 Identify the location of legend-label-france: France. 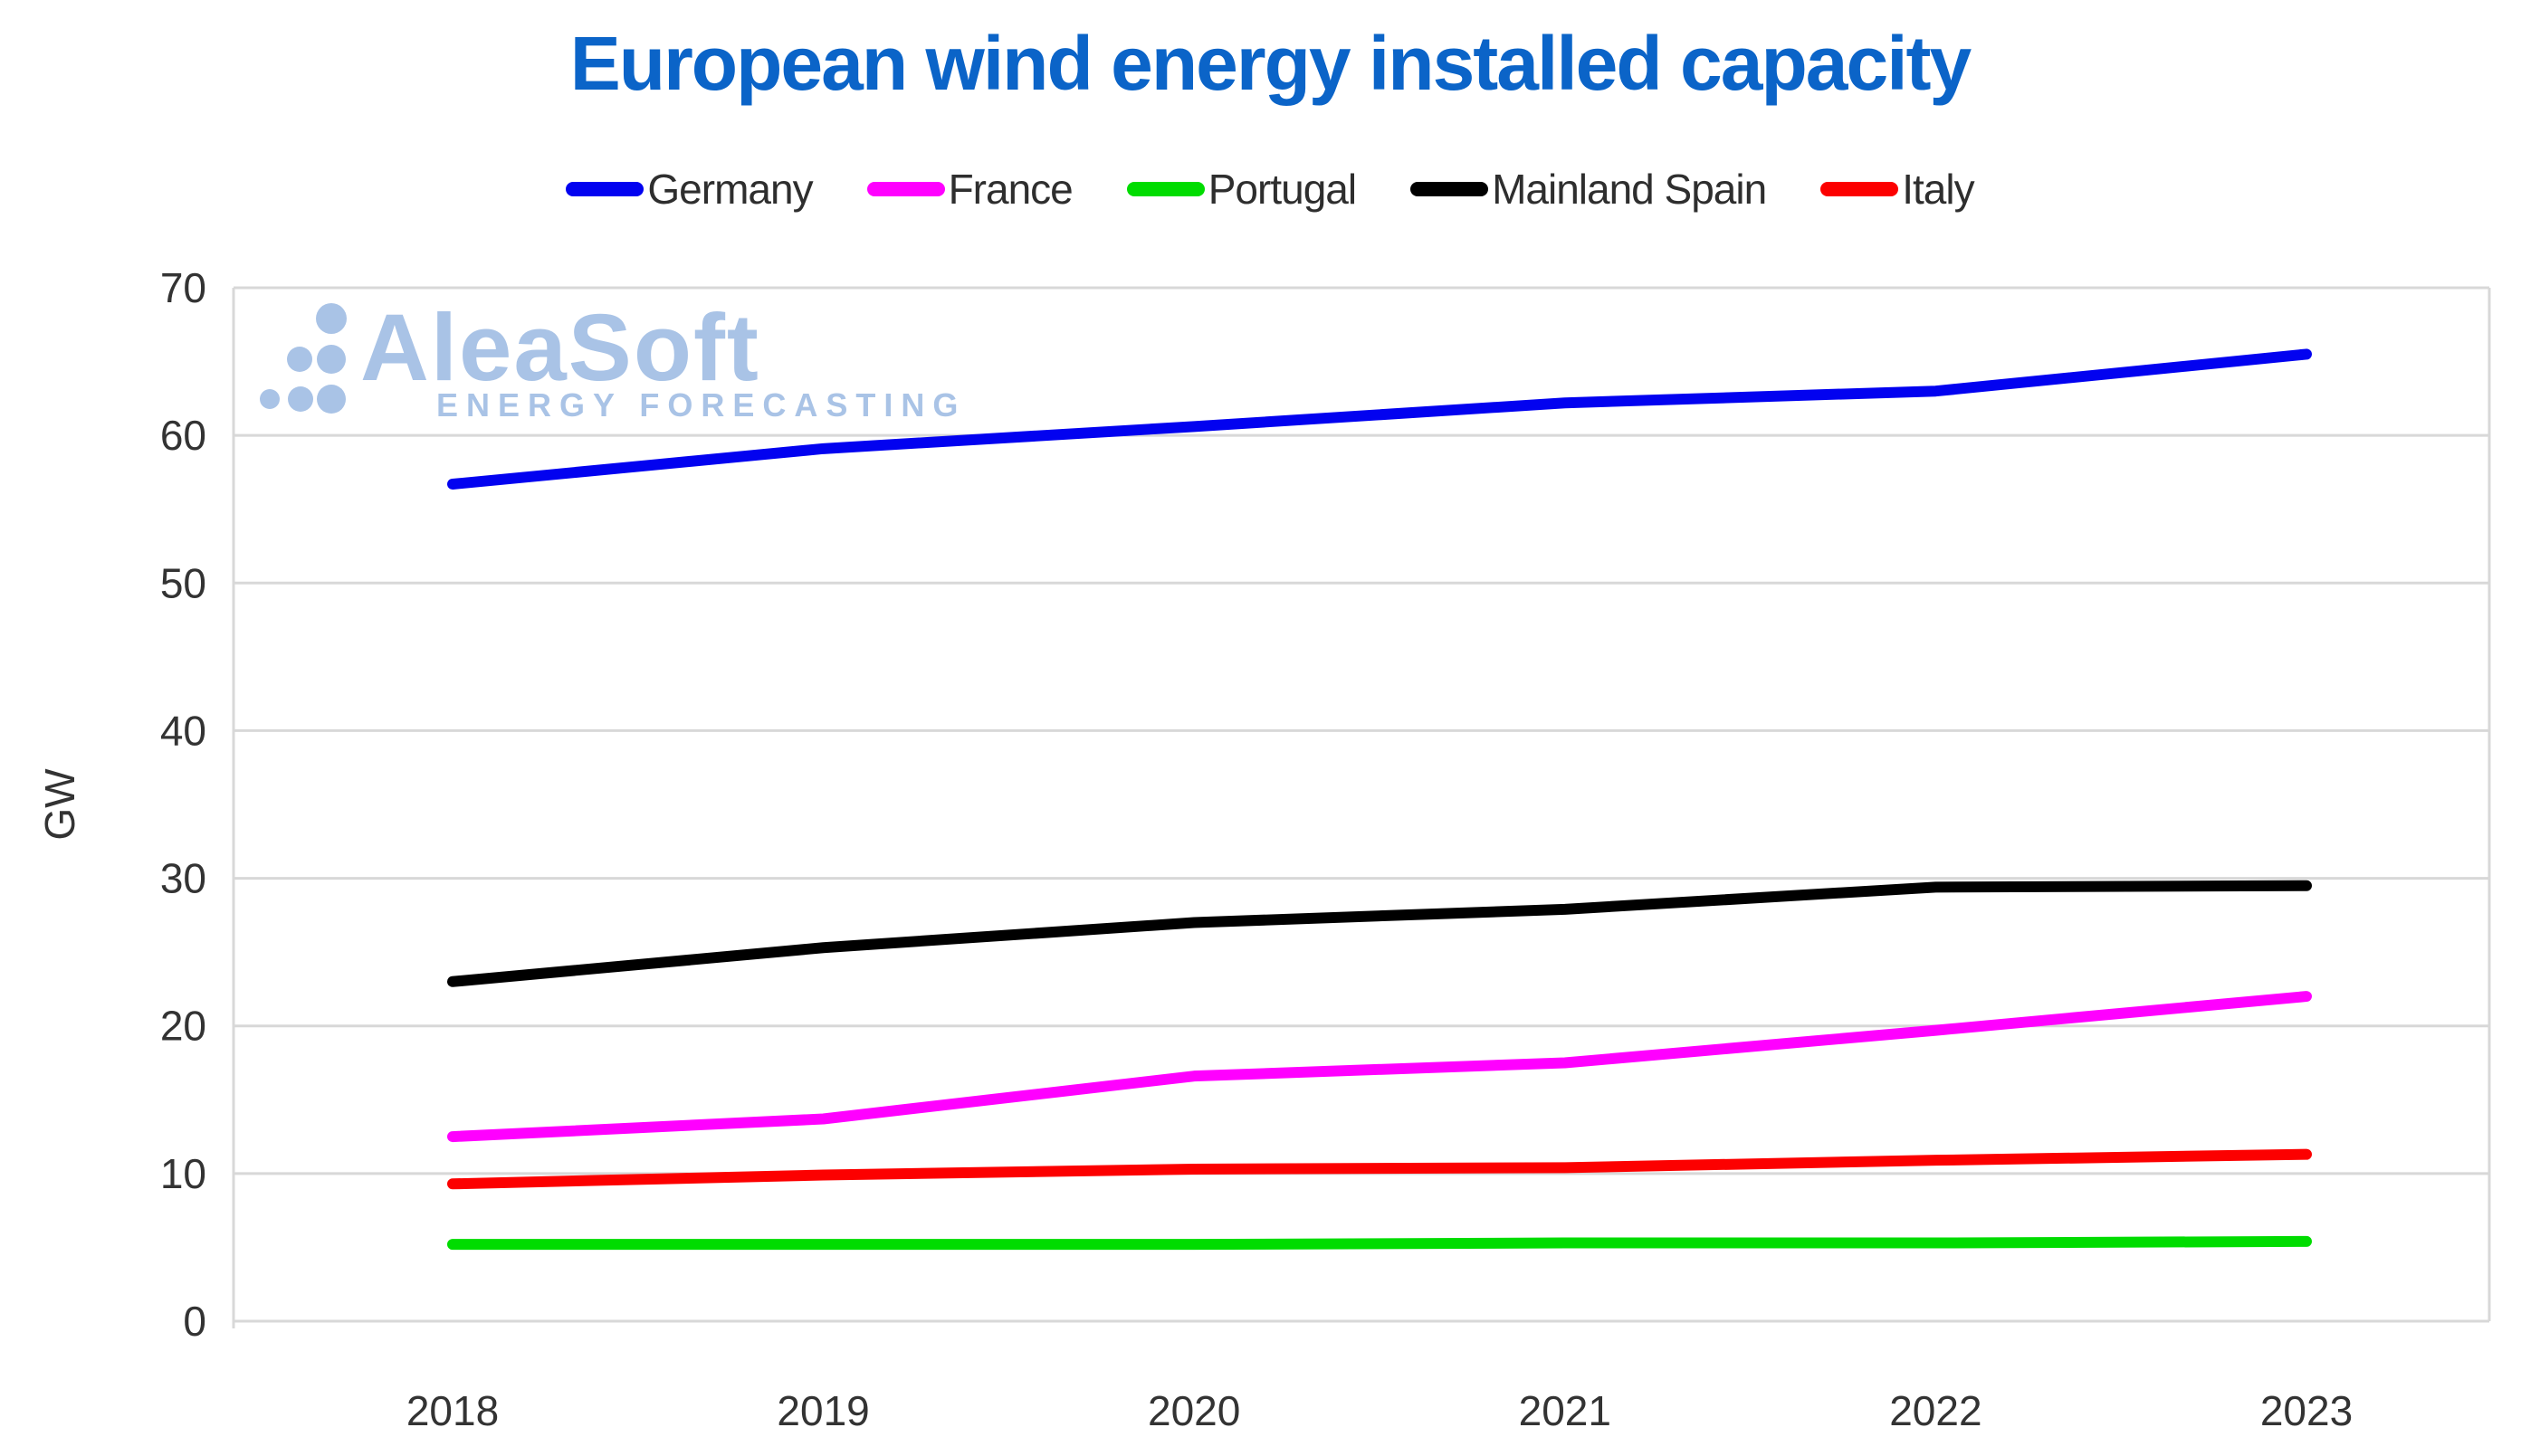
(1011, 190).